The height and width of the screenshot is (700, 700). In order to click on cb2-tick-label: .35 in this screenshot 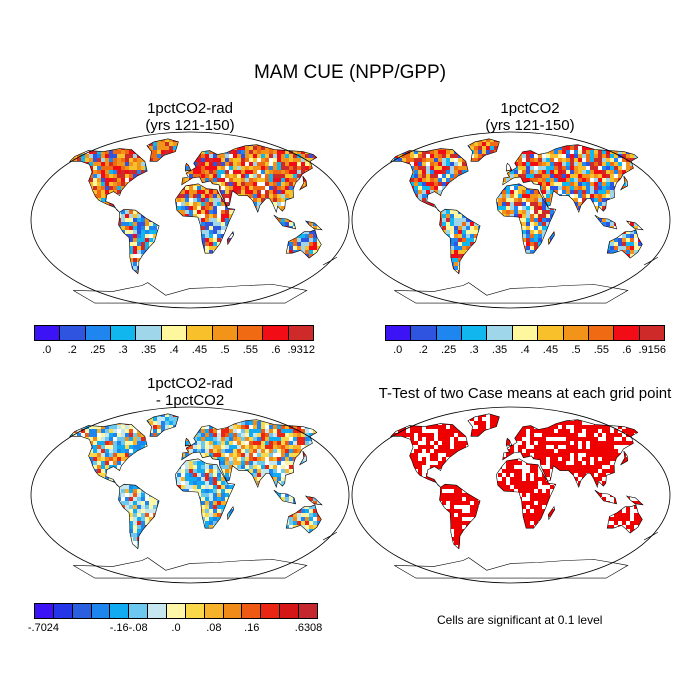, I will do `click(499, 350)`.